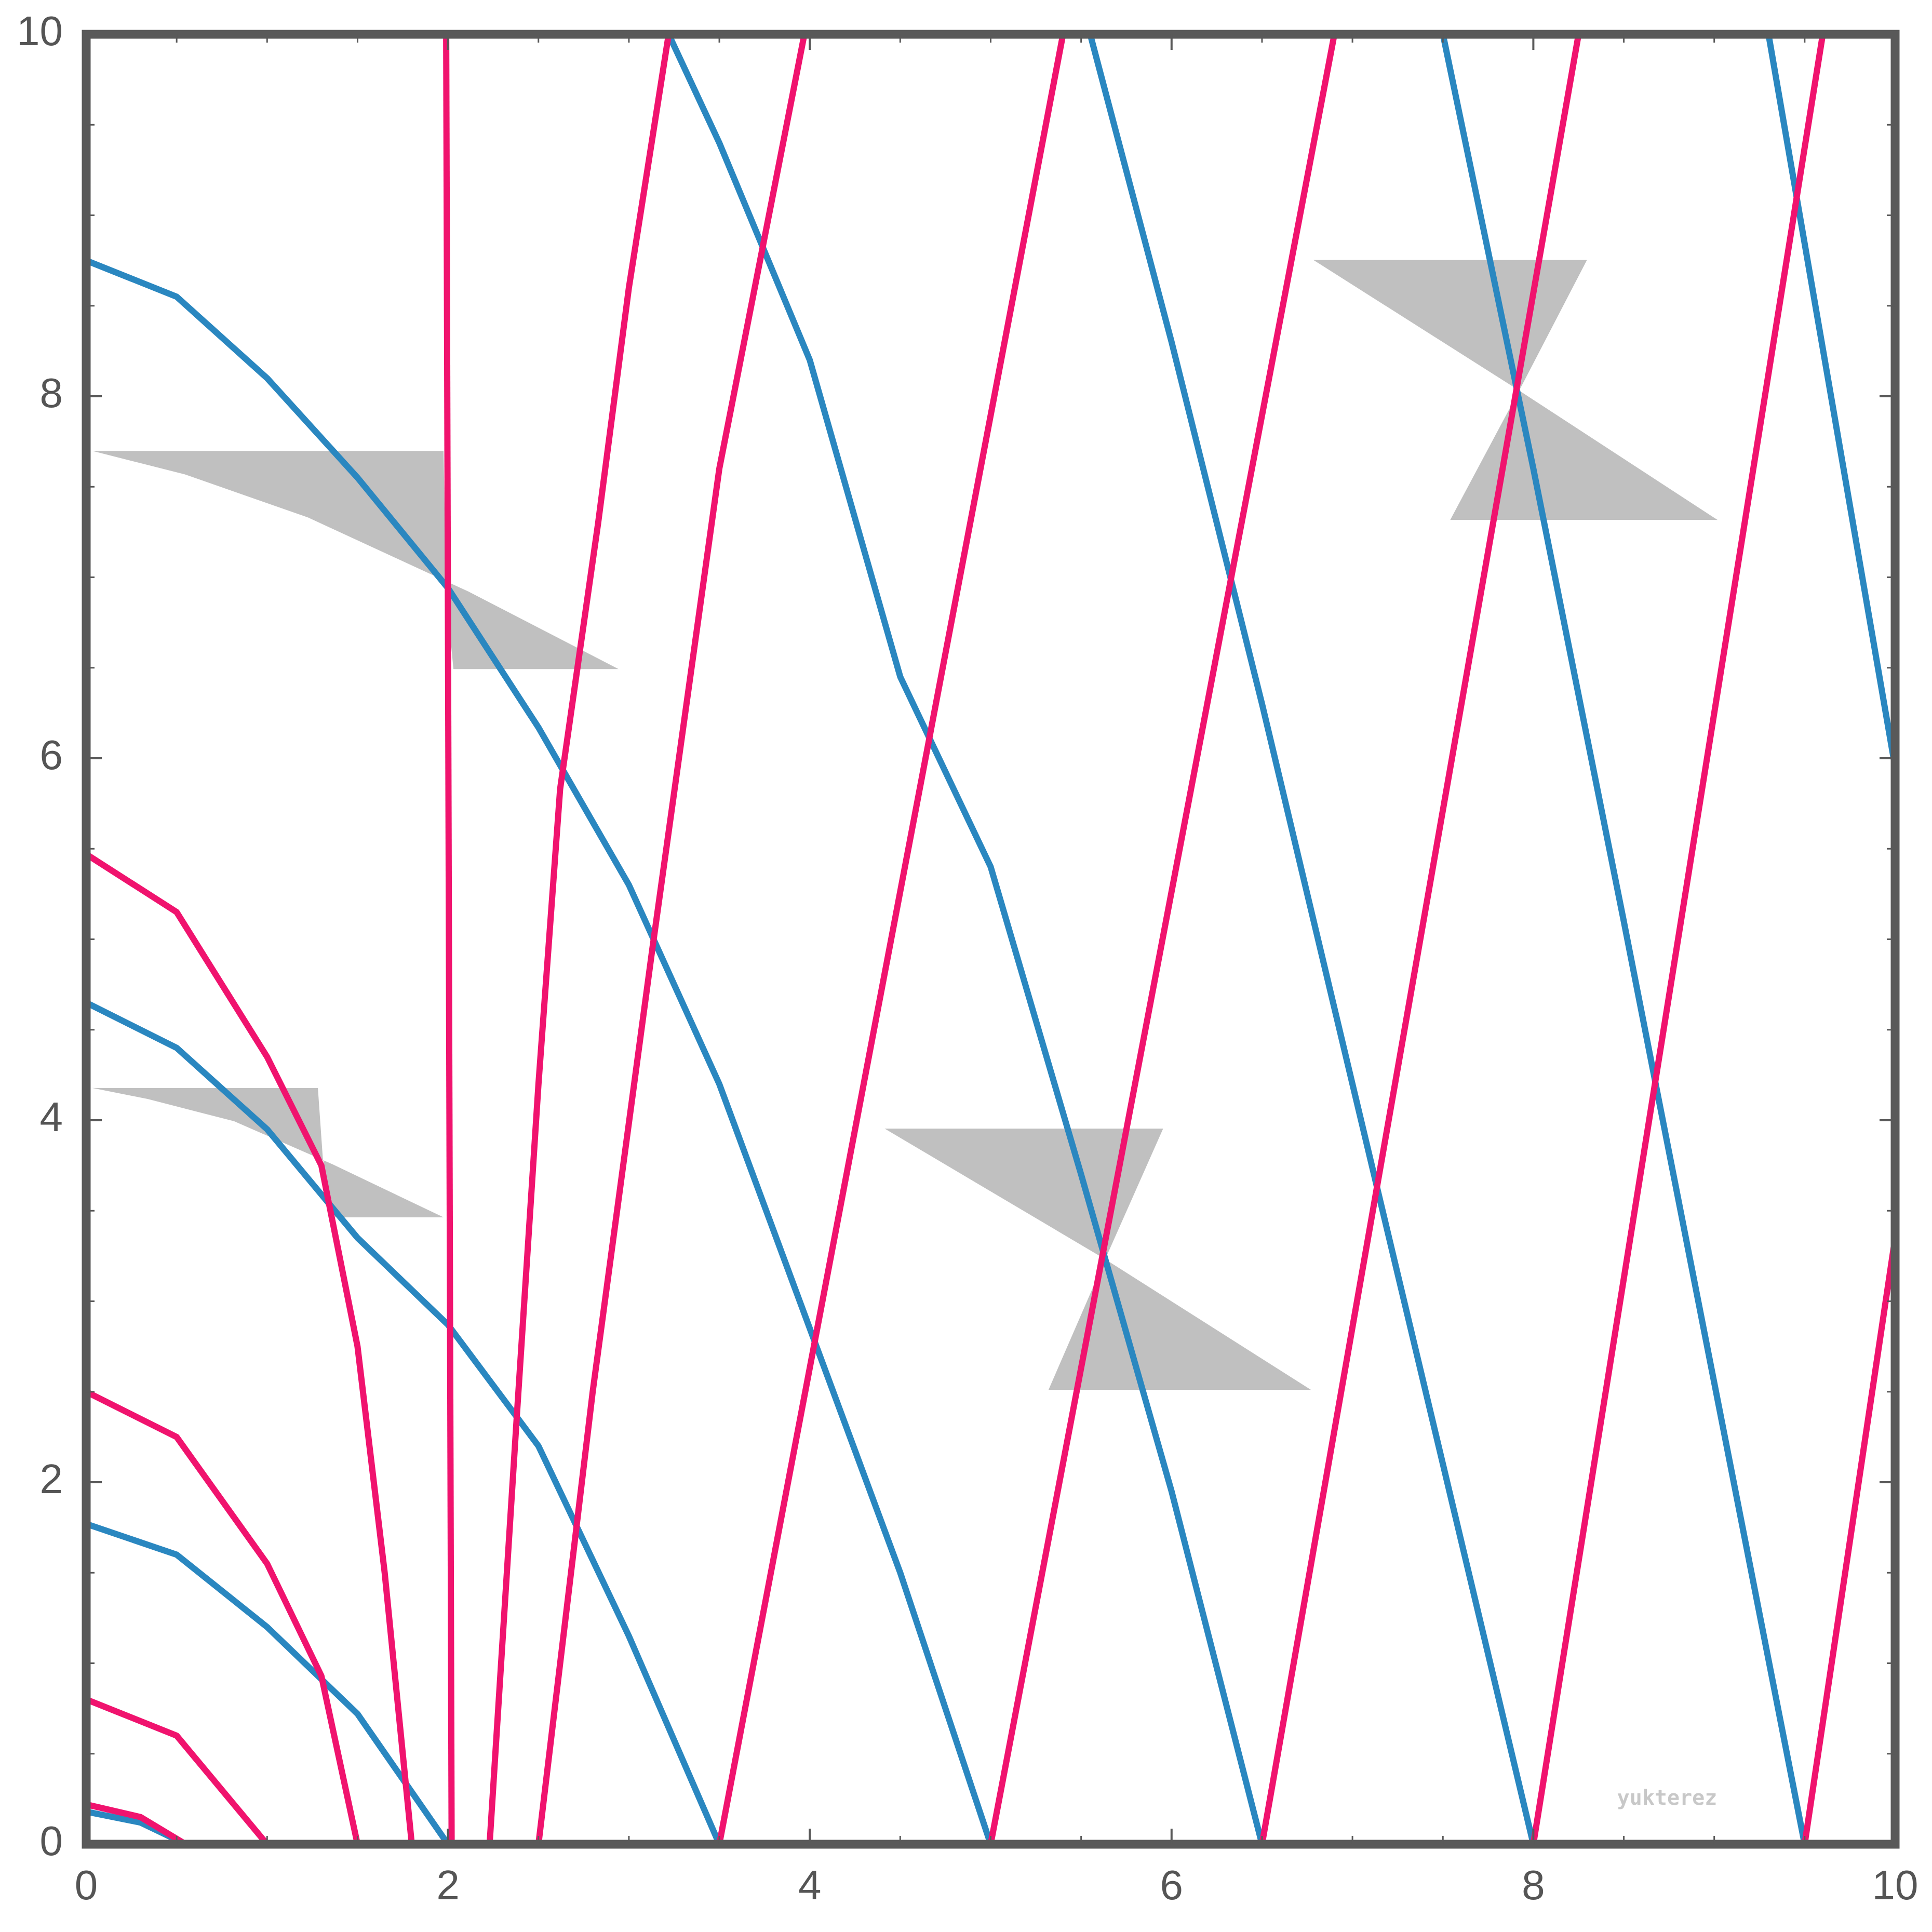  What do you see at coordinates (448, 1885) in the screenshot?
I see `x-tick-label: 2` at bounding box center [448, 1885].